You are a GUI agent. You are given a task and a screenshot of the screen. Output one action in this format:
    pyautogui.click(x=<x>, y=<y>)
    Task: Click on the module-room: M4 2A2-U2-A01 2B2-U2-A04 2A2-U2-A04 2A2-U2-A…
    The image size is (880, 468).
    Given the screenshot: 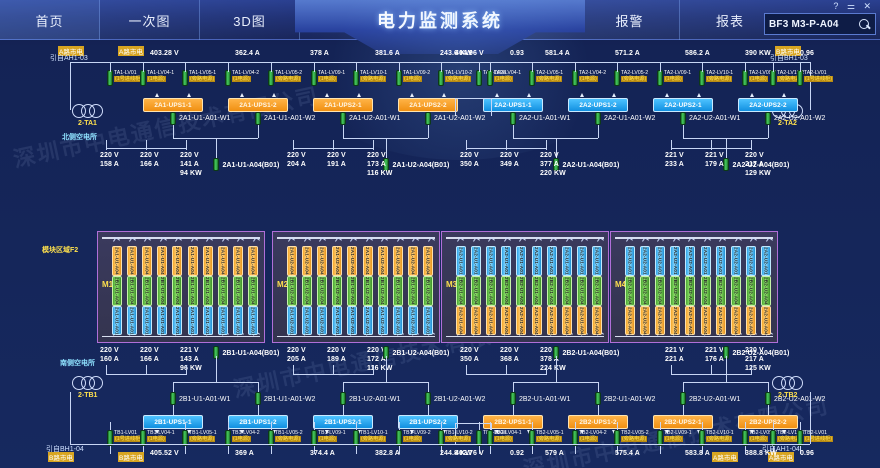 What is the action you would take?
    pyautogui.click(x=694, y=287)
    